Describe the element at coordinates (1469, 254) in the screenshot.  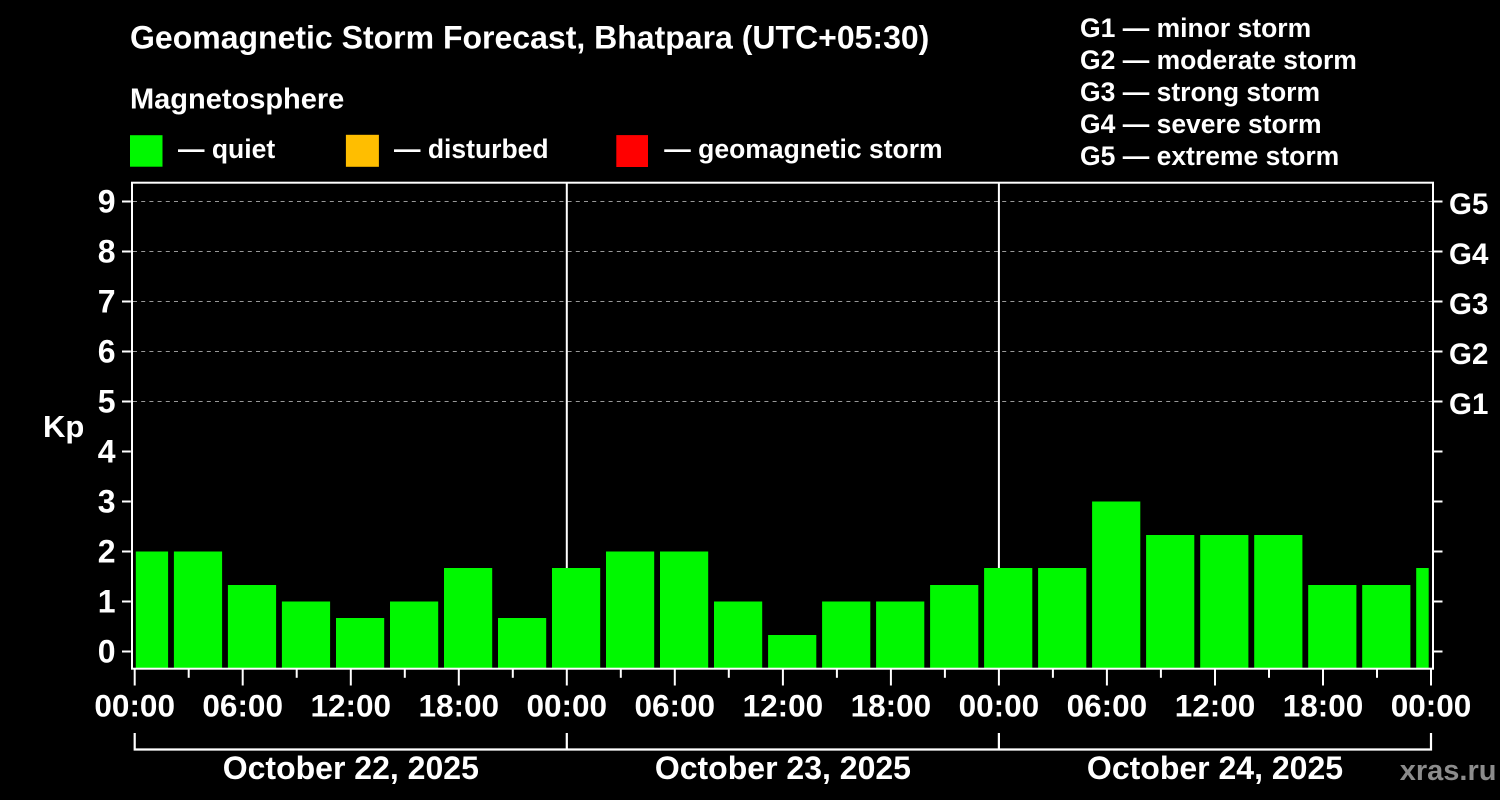
I see `svg-text: G4` at that location.